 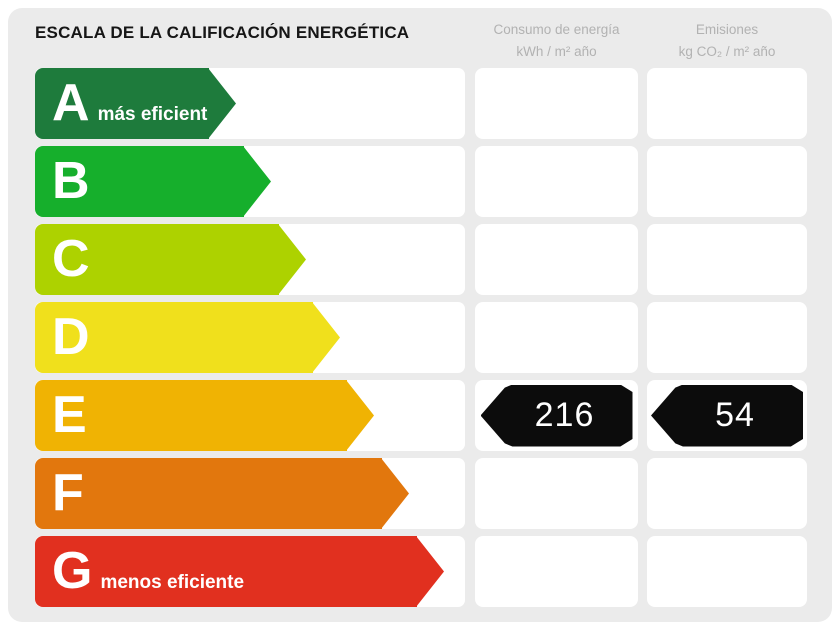 I want to click on rating-letter: B, so click(x=71, y=181).